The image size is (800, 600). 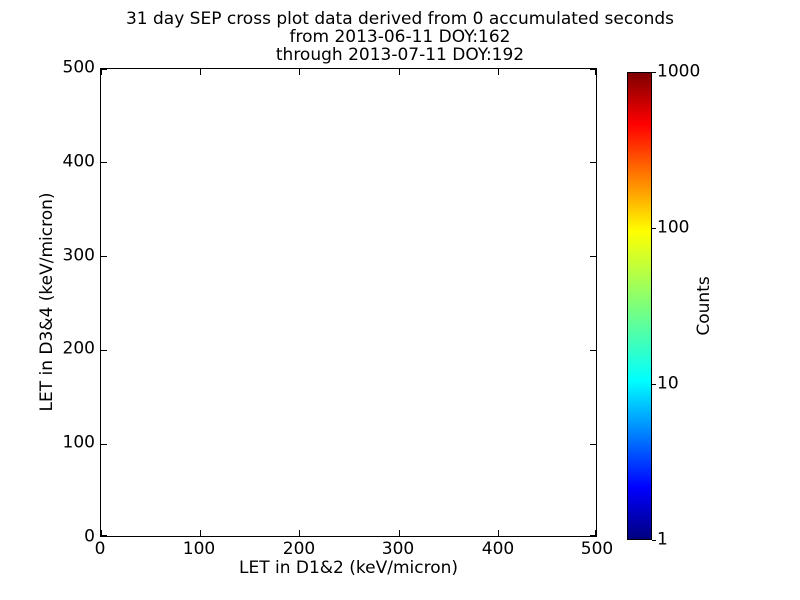 I want to click on x-axis-label: LET in D1&2 (keV/micron), so click(x=348, y=568).